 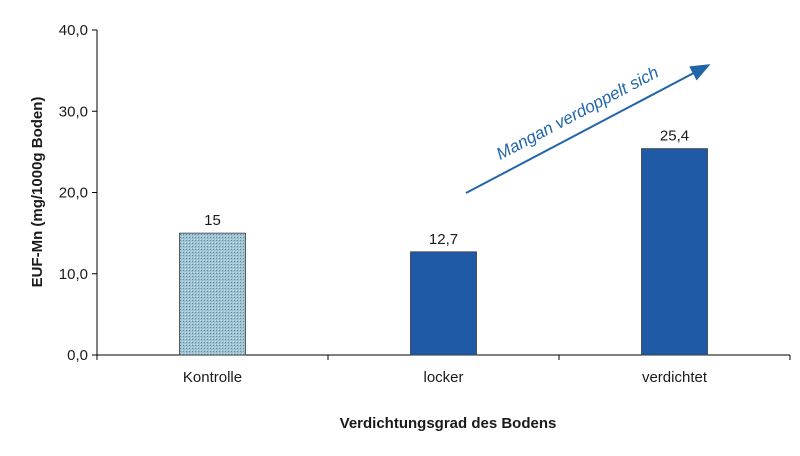 I want to click on y-tick-label: 20,0, so click(x=73, y=193).